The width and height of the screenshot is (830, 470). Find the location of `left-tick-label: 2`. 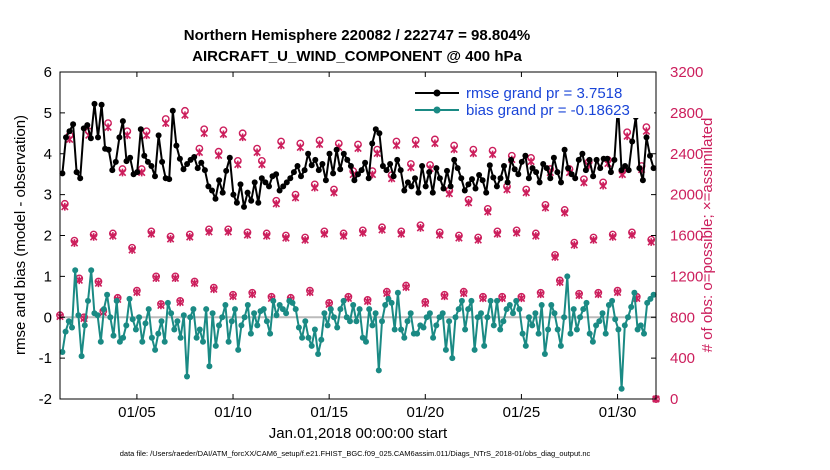

left-tick-label: 2 is located at coordinates (48, 236).